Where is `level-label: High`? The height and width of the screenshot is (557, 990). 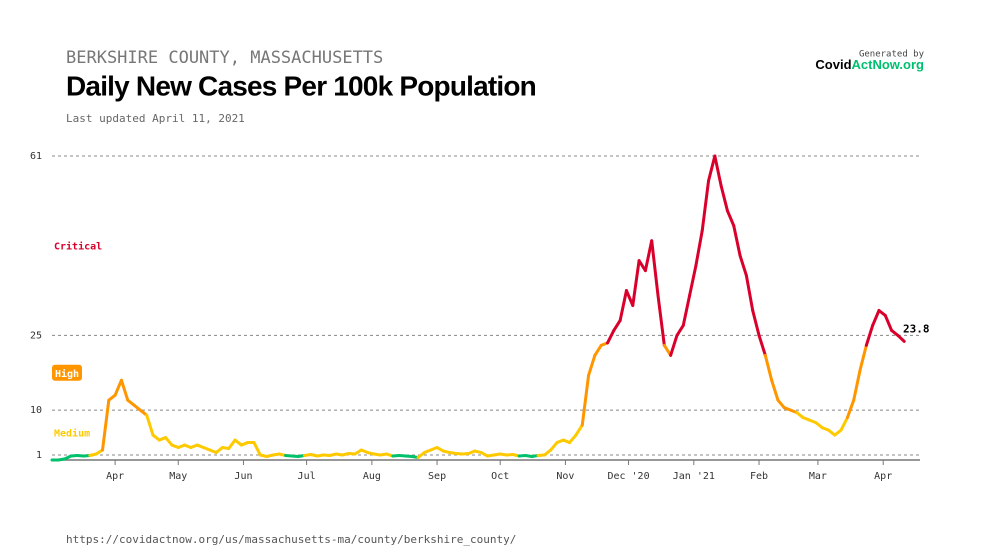
level-label: High is located at coordinates (67, 374).